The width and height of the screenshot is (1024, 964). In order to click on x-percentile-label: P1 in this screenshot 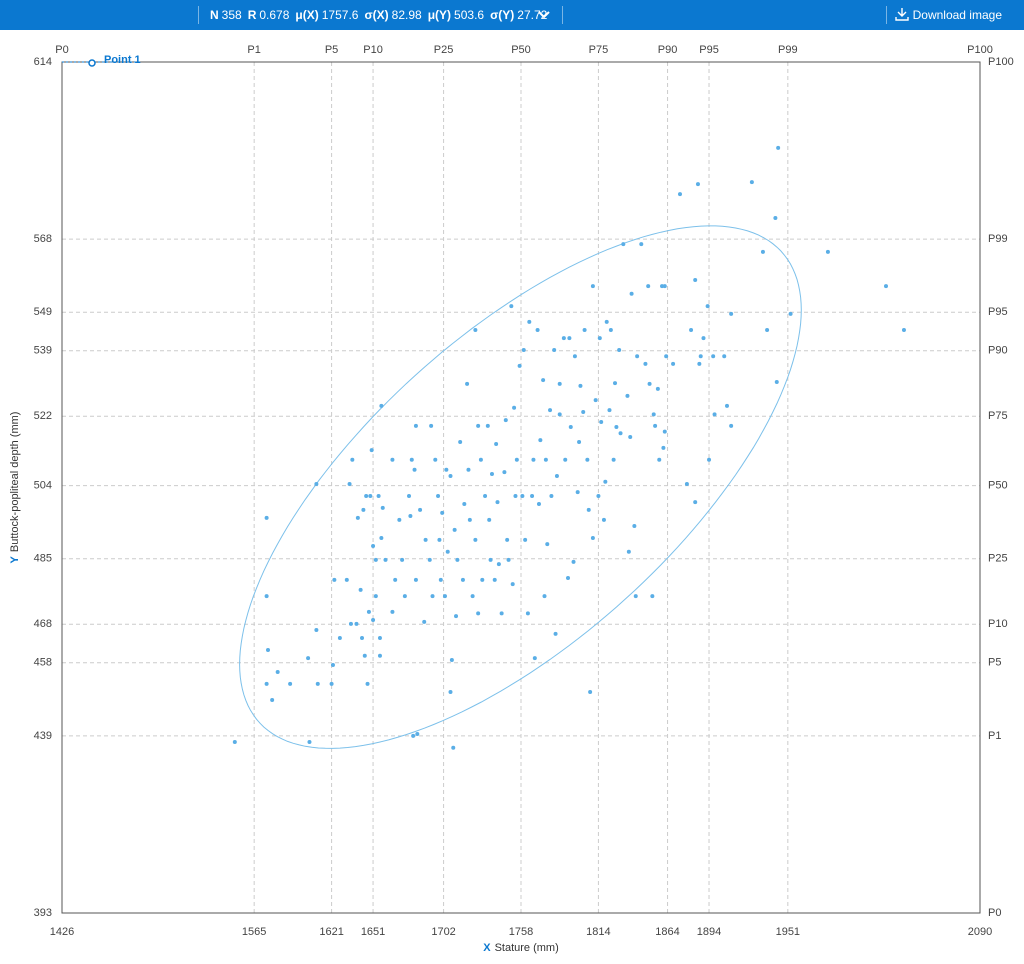, I will do `click(253, 50)`.